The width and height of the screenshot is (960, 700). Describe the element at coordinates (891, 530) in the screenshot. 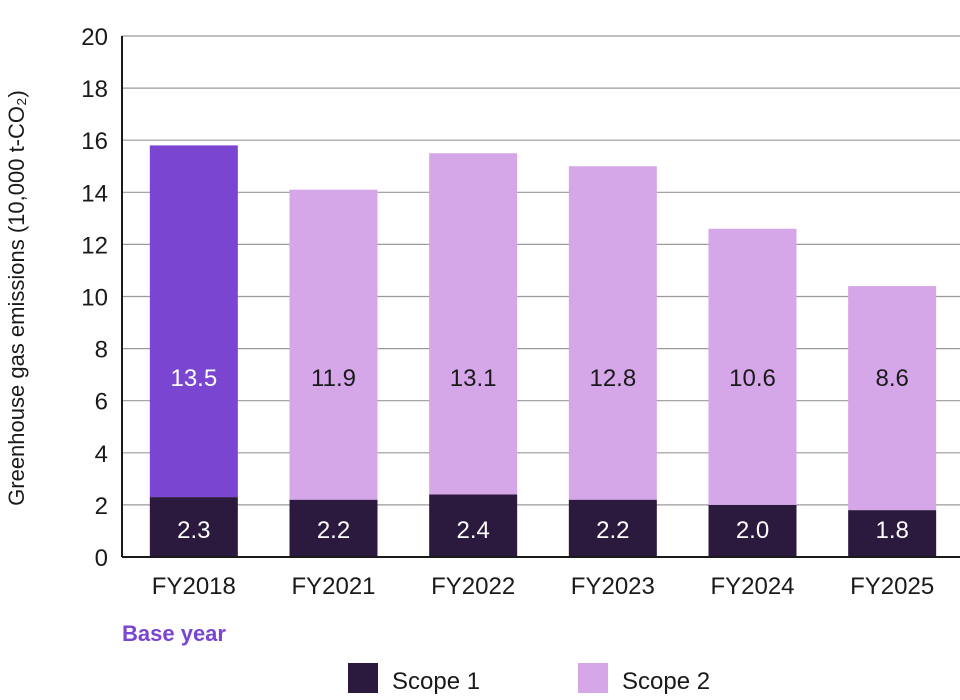

I see `data-label-scope1: 1.8` at that location.